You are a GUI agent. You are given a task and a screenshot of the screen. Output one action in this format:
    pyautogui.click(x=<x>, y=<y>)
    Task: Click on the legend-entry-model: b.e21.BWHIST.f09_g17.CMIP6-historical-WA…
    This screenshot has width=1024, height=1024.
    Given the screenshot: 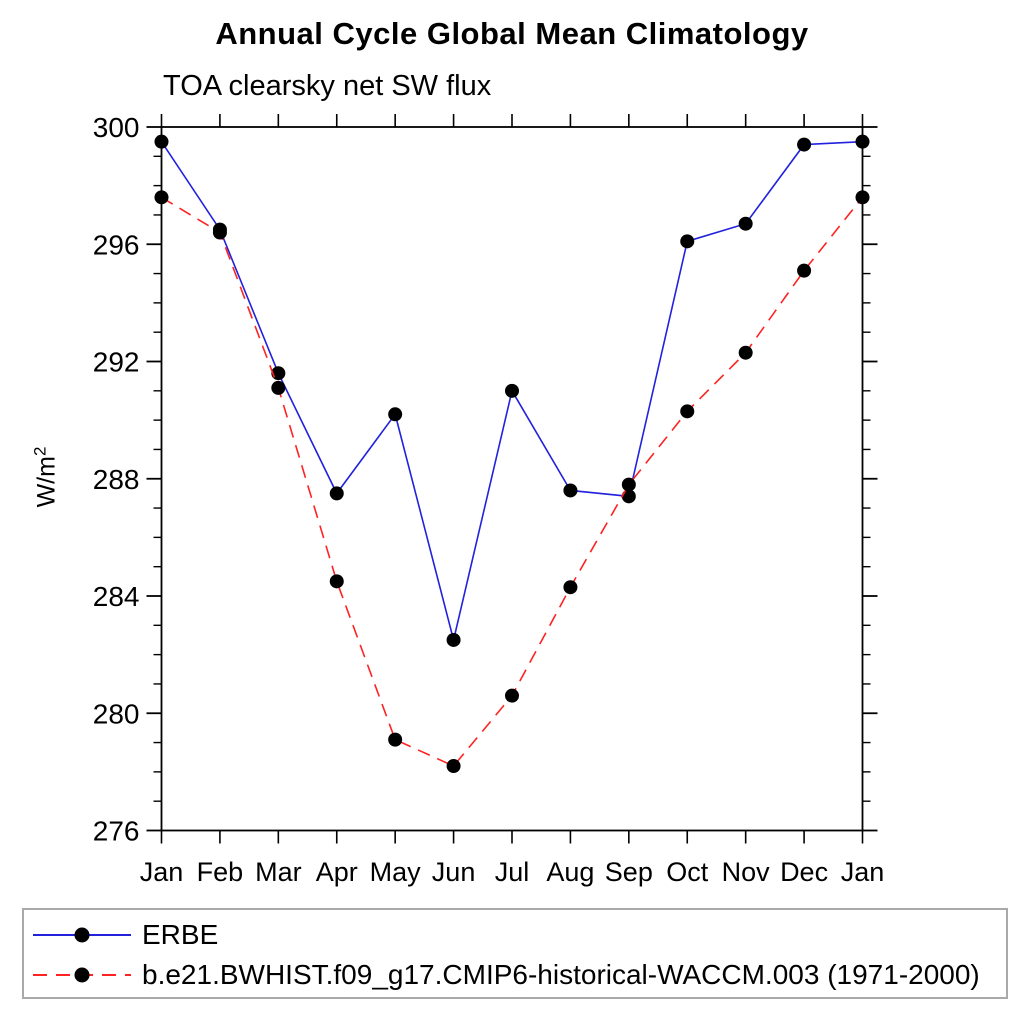 What is the action you would take?
    pyautogui.click(x=504, y=974)
    